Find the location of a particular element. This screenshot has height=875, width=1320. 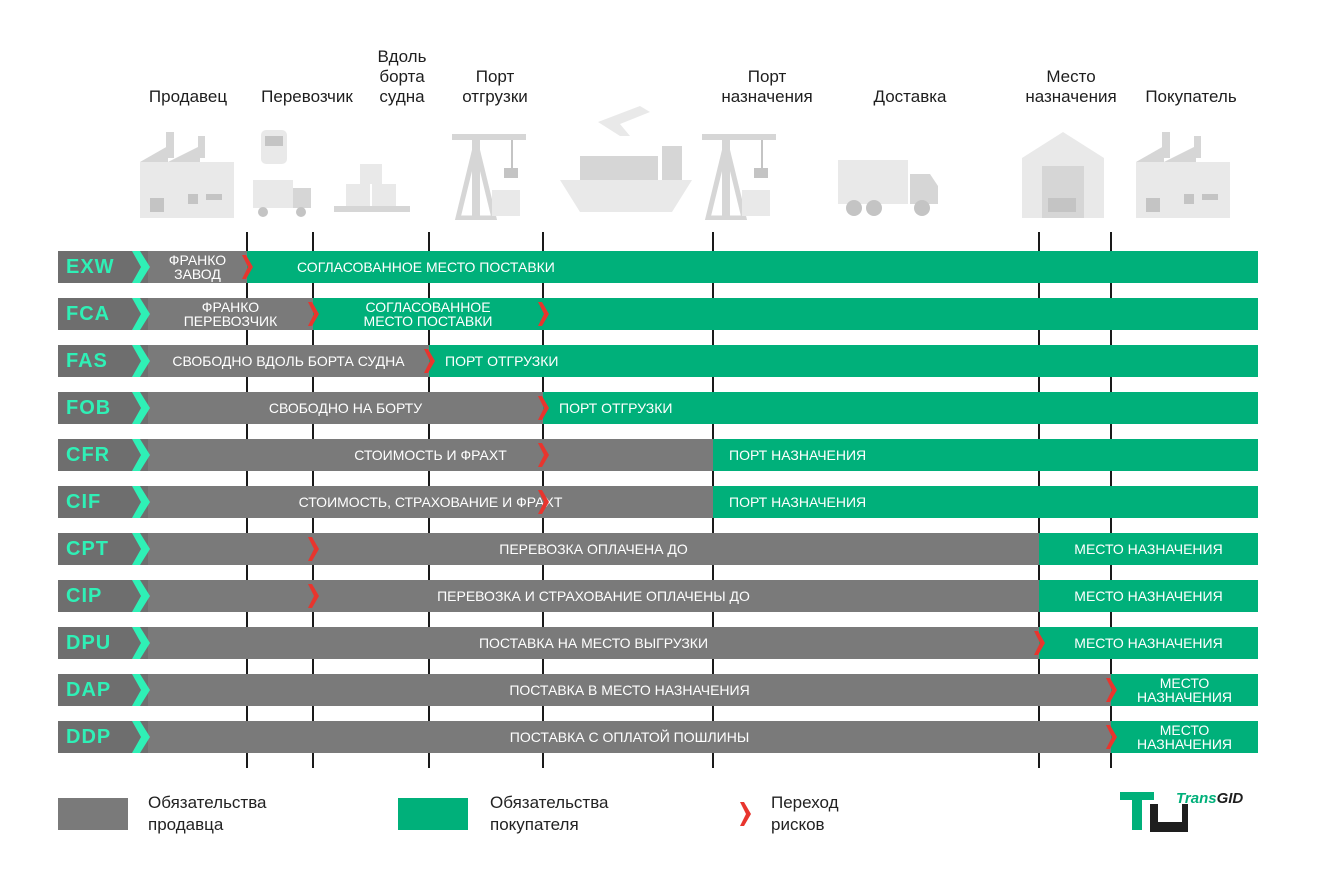

column-label-alongside: Вдоль борта судна is located at coordinates (402, 76).